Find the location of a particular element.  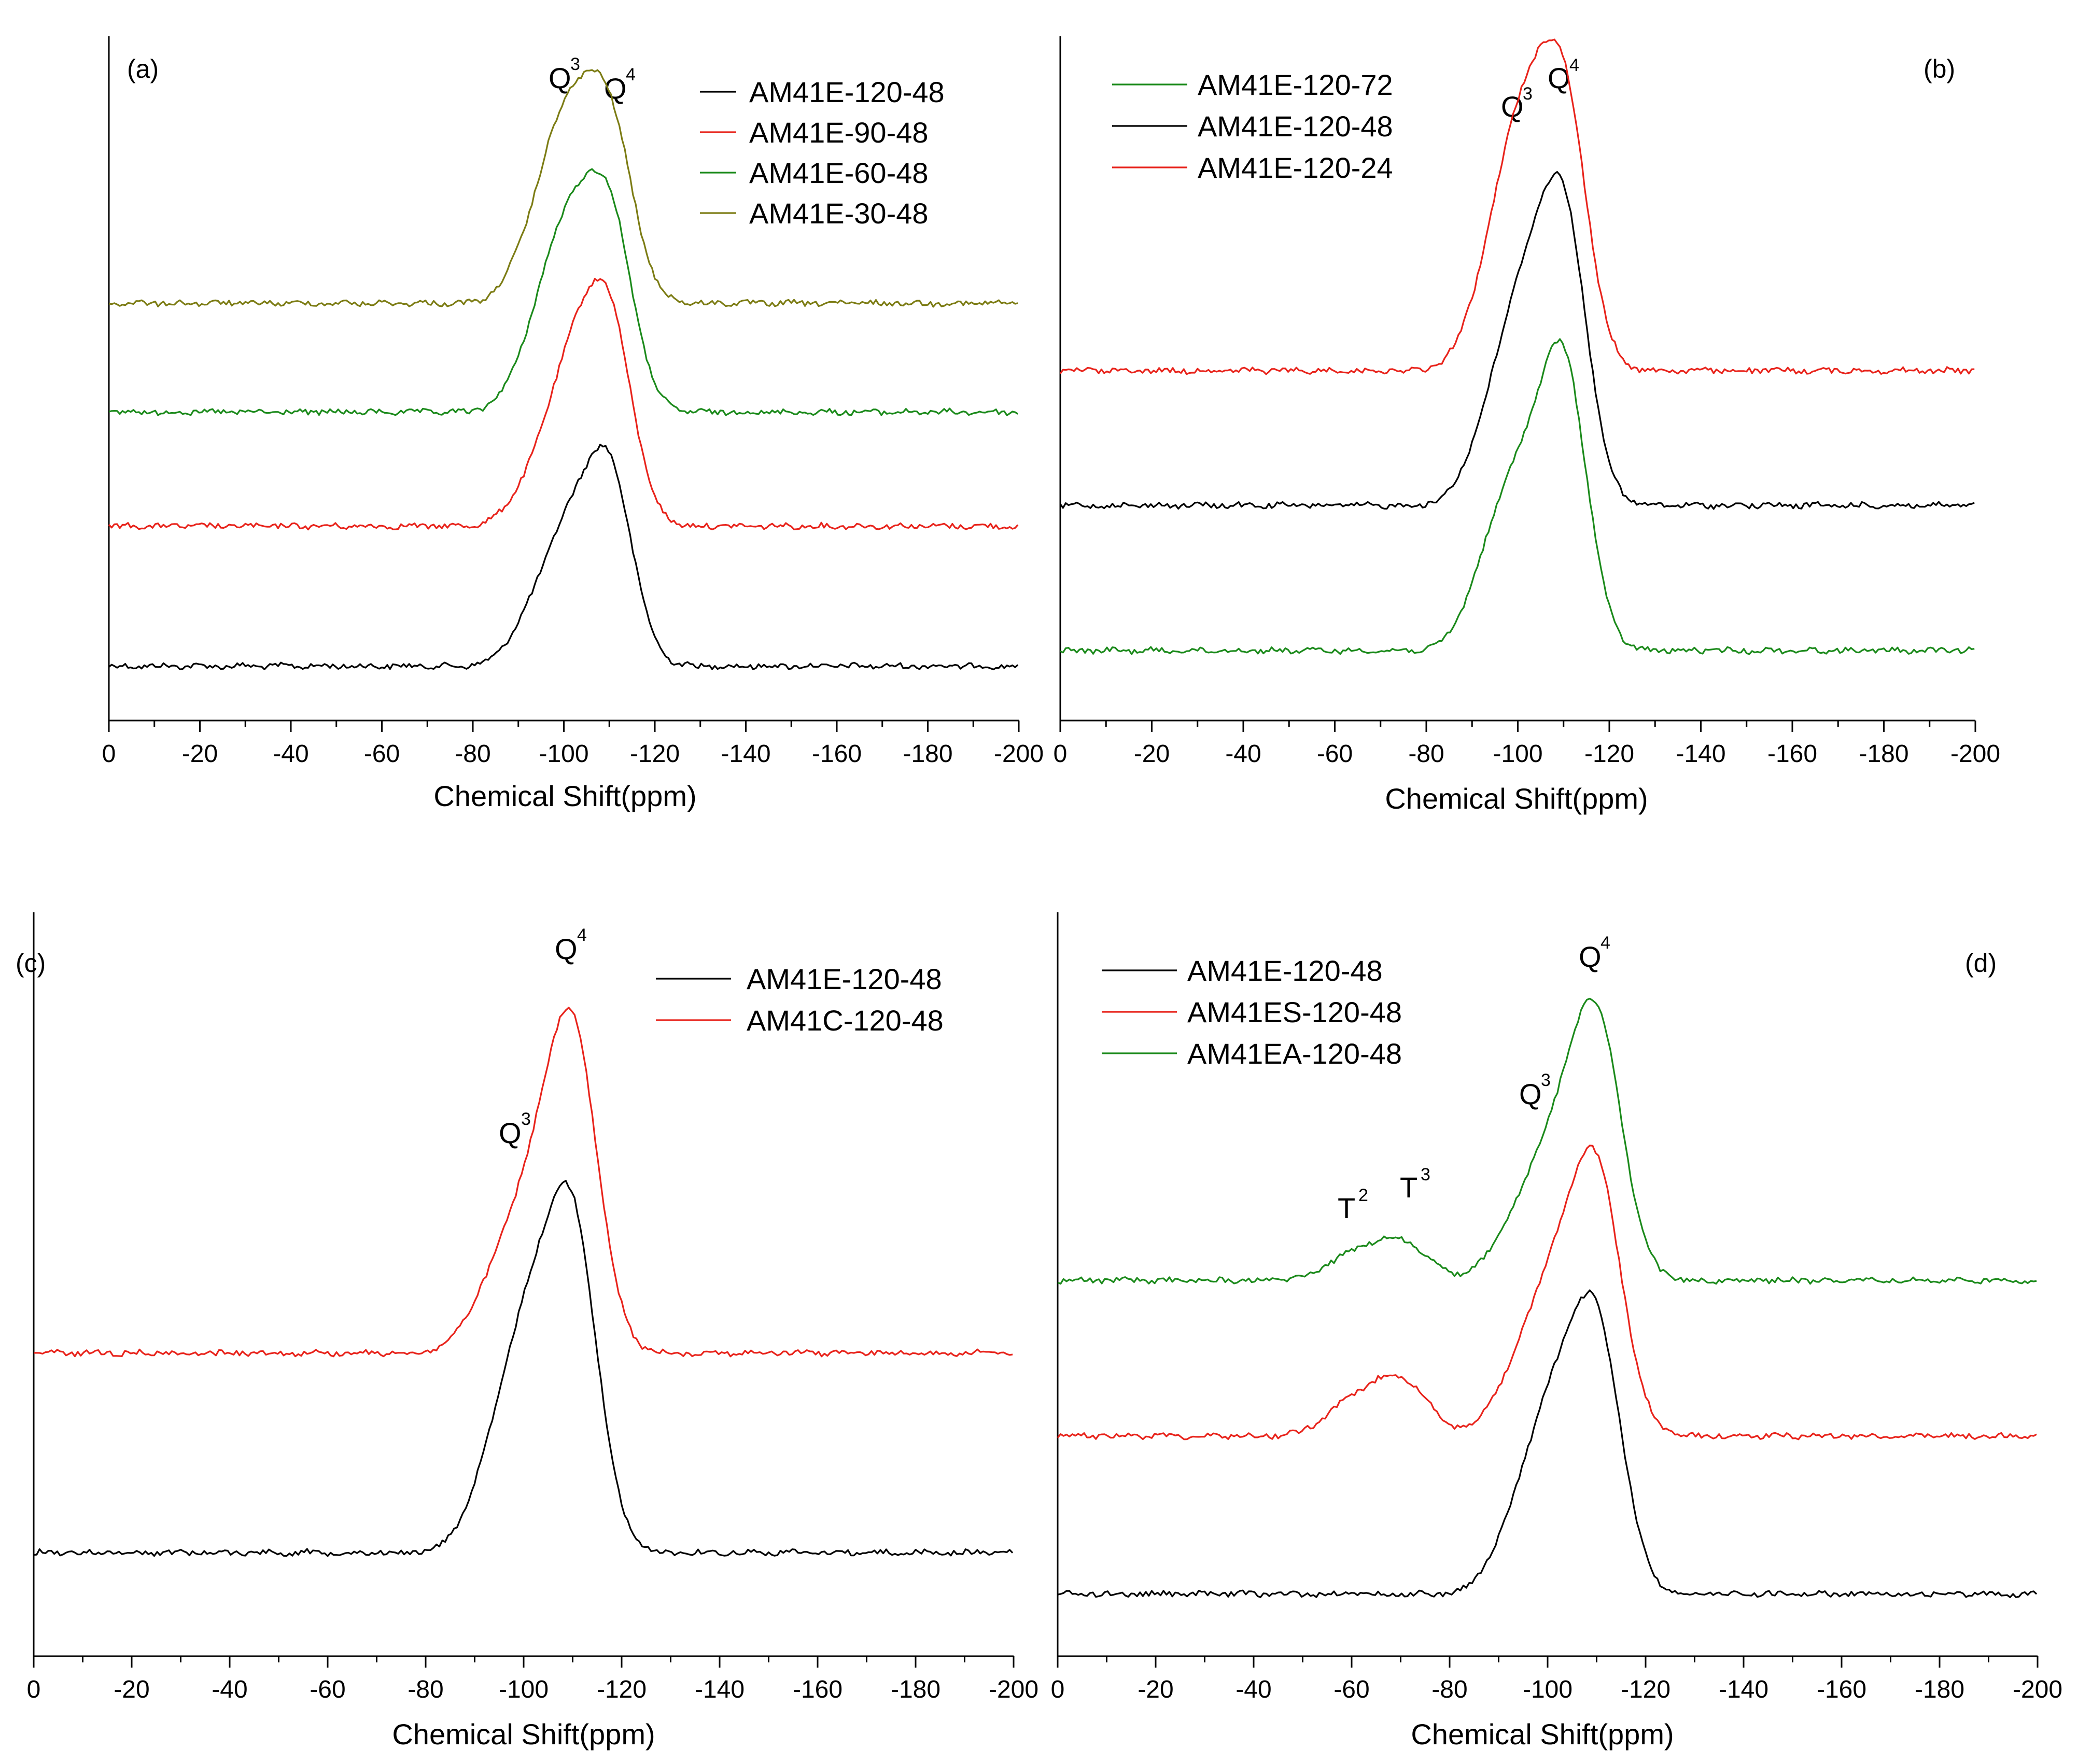

legend-label: AM41E-120-72 is located at coordinates (1295, 84).